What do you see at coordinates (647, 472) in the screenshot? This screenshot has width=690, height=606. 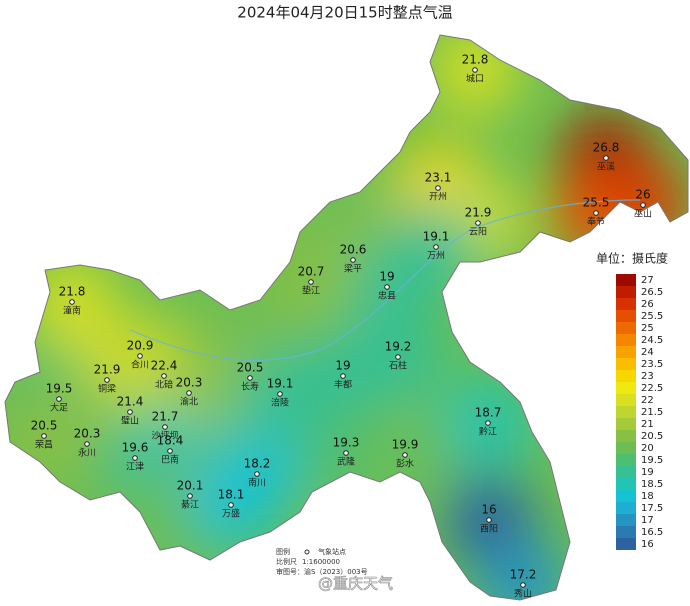 I see `legend-label: 19` at bounding box center [647, 472].